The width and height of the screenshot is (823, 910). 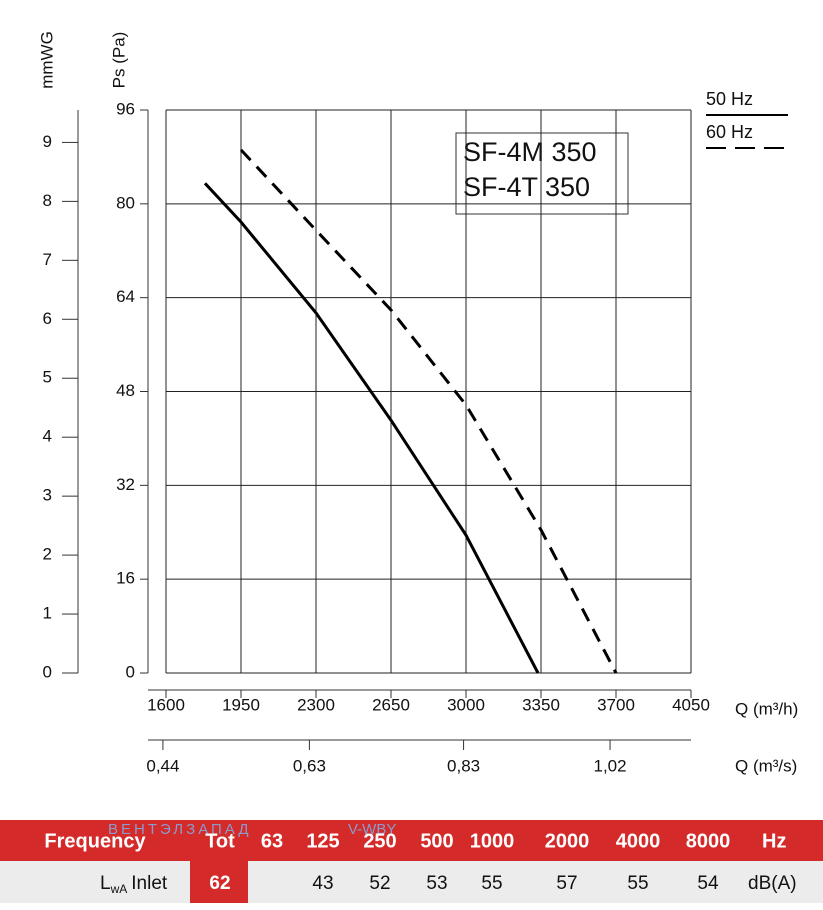 What do you see at coordinates (47, 495) in the screenshot?
I see `y2-tick-label: 3` at bounding box center [47, 495].